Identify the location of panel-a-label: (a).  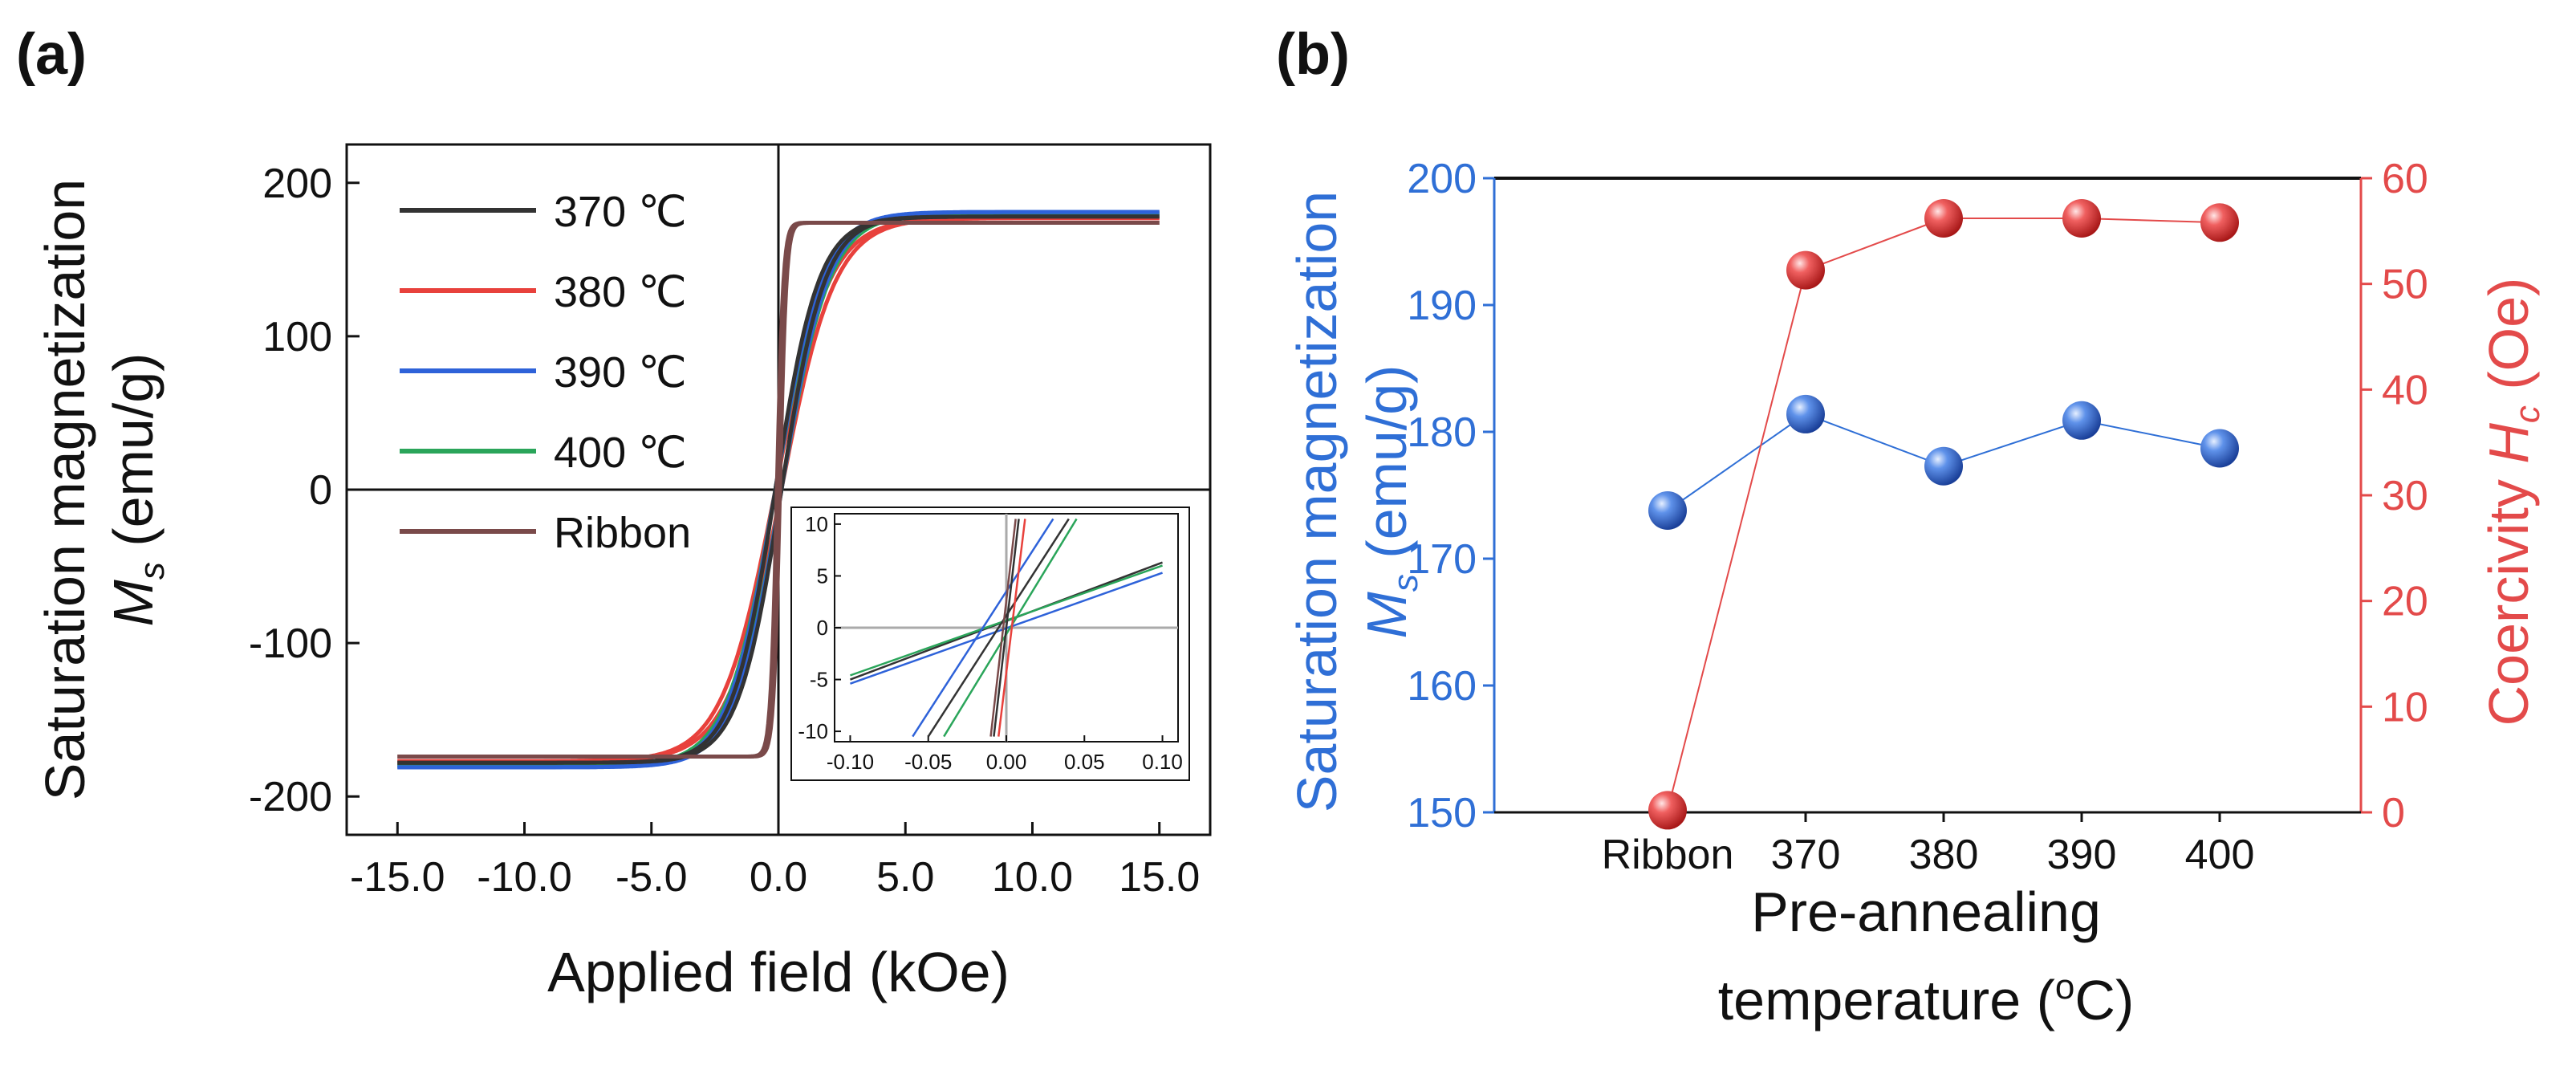
(51, 55).